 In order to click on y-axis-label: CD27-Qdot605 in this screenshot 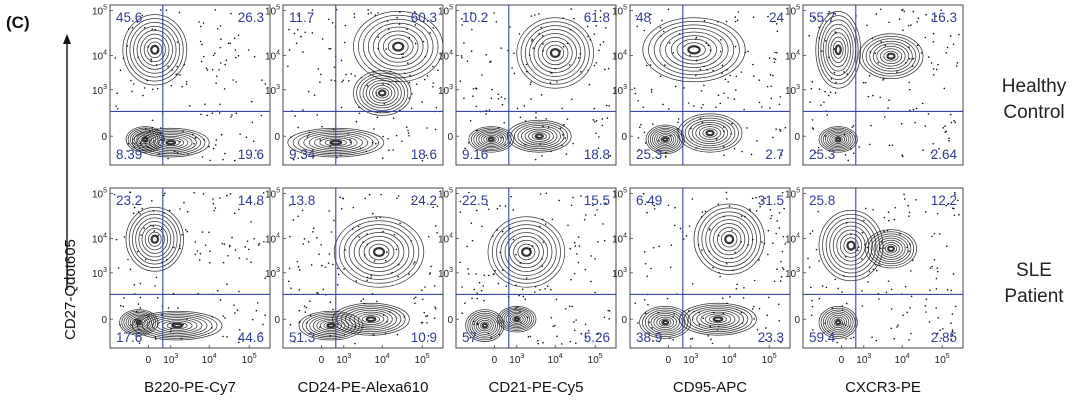, I will do `click(70, 289)`.